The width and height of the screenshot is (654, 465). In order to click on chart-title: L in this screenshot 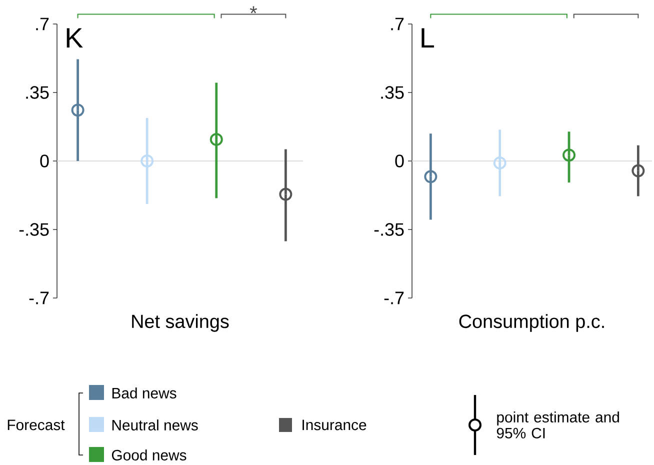, I will do `click(428, 38)`.